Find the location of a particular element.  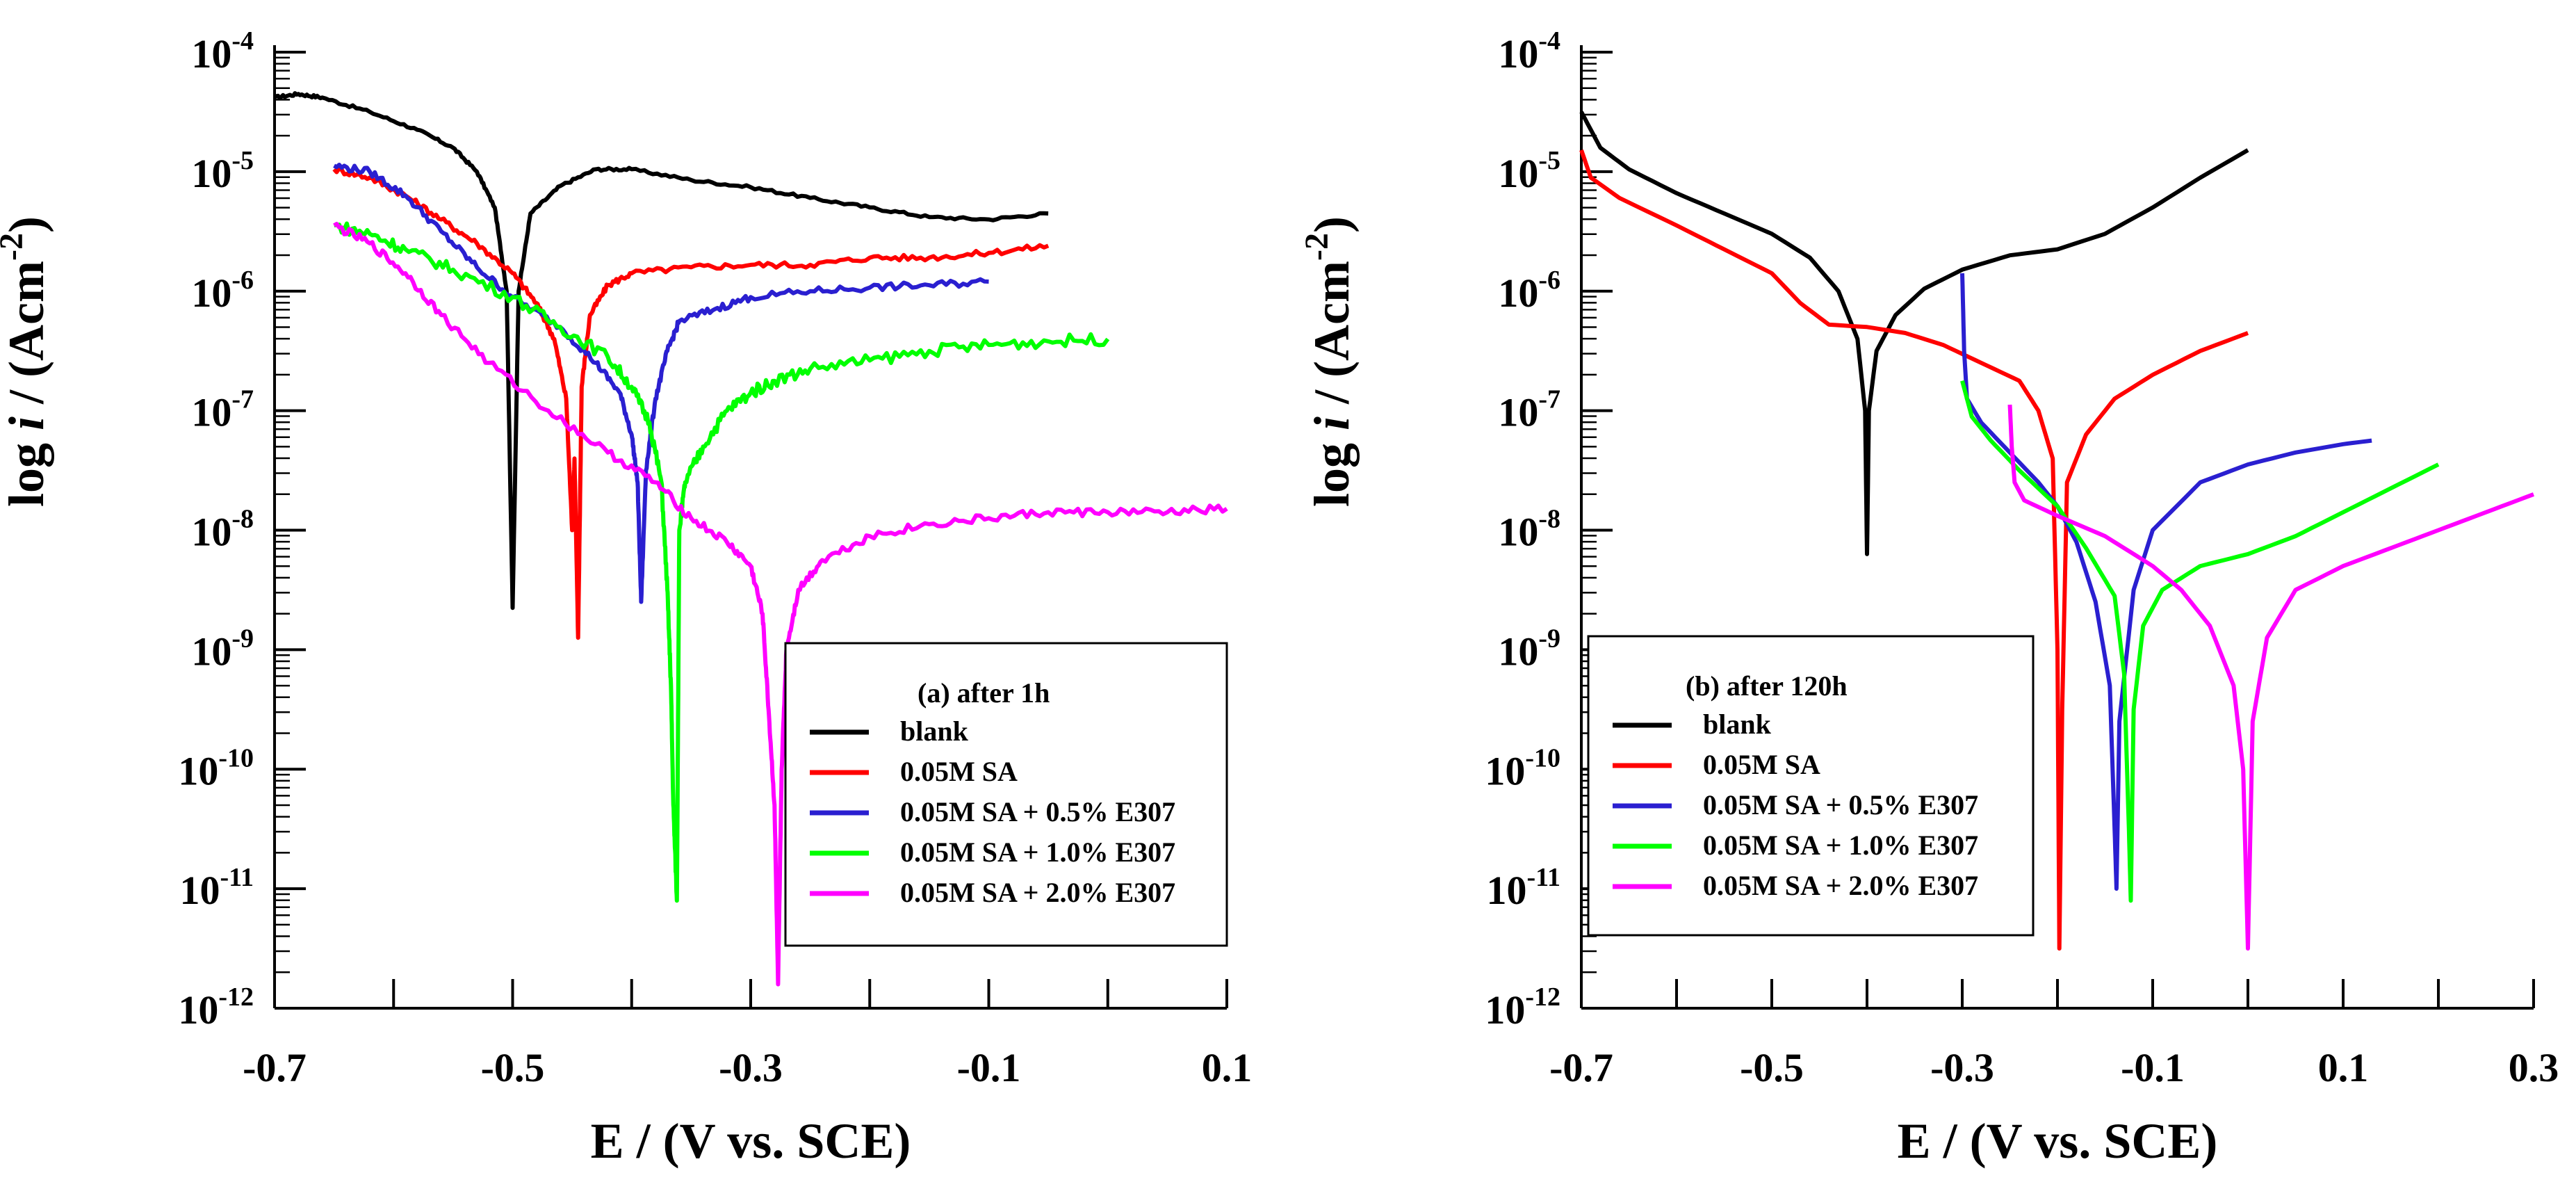

legend-title: (a) after 1h is located at coordinates (984, 693).